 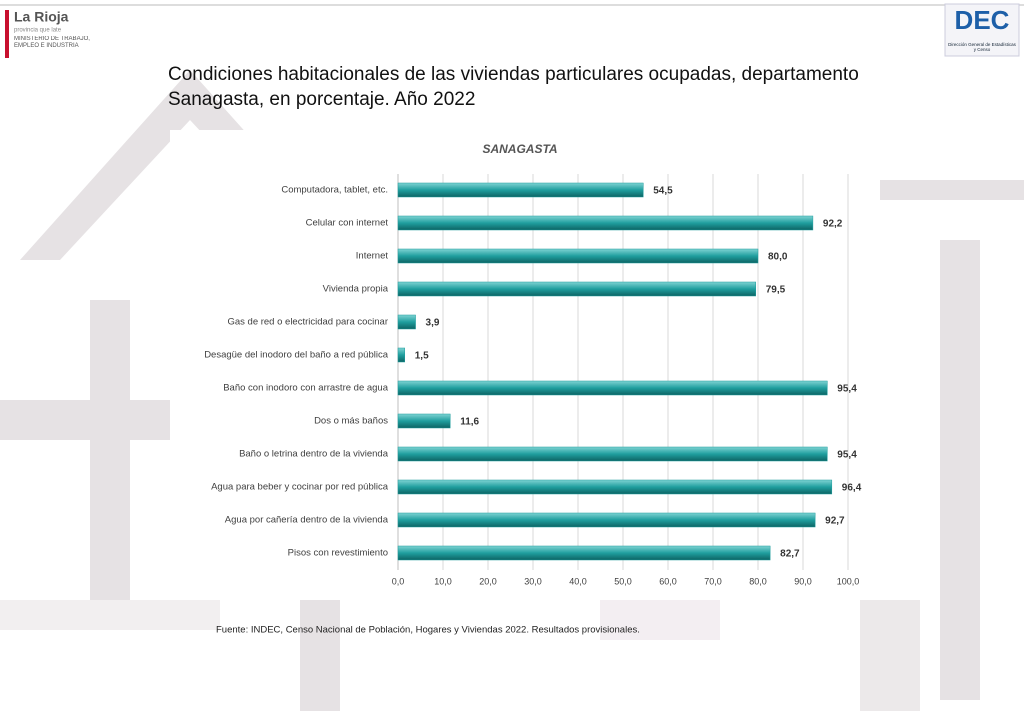 I want to click on value-label: 54,5, so click(x=663, y=191).